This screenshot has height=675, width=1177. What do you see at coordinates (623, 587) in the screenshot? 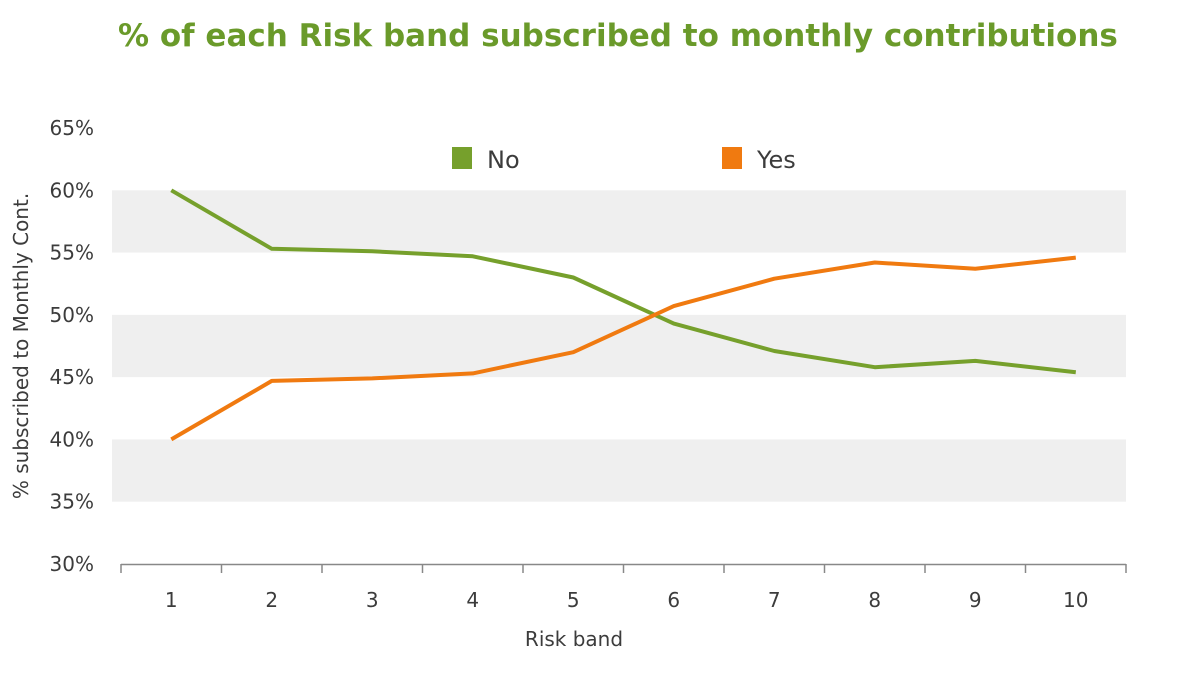
I see `x-axis: 1 2 3 4 5 6 7 8 9 10` at bounding box center [623, 587].